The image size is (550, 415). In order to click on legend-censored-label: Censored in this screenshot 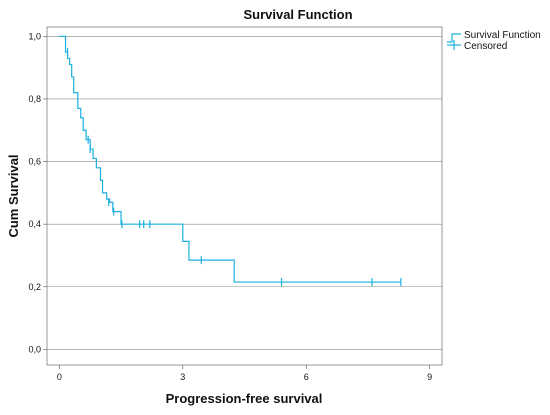, I will do `click(485, 46)`.